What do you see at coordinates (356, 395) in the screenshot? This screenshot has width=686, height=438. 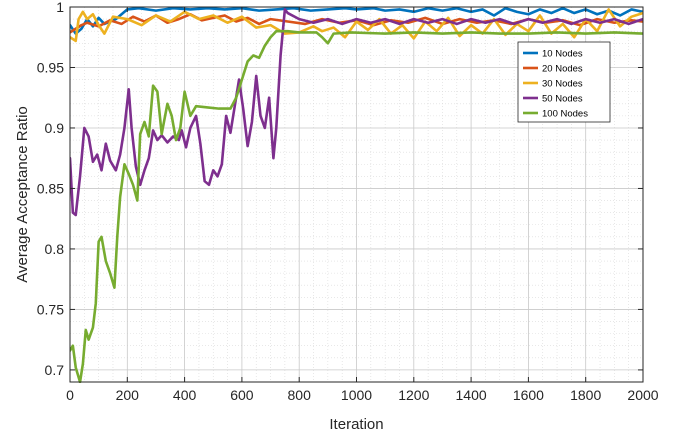 I see `x-tick-label: 1000` at bounding box center [356, 395].